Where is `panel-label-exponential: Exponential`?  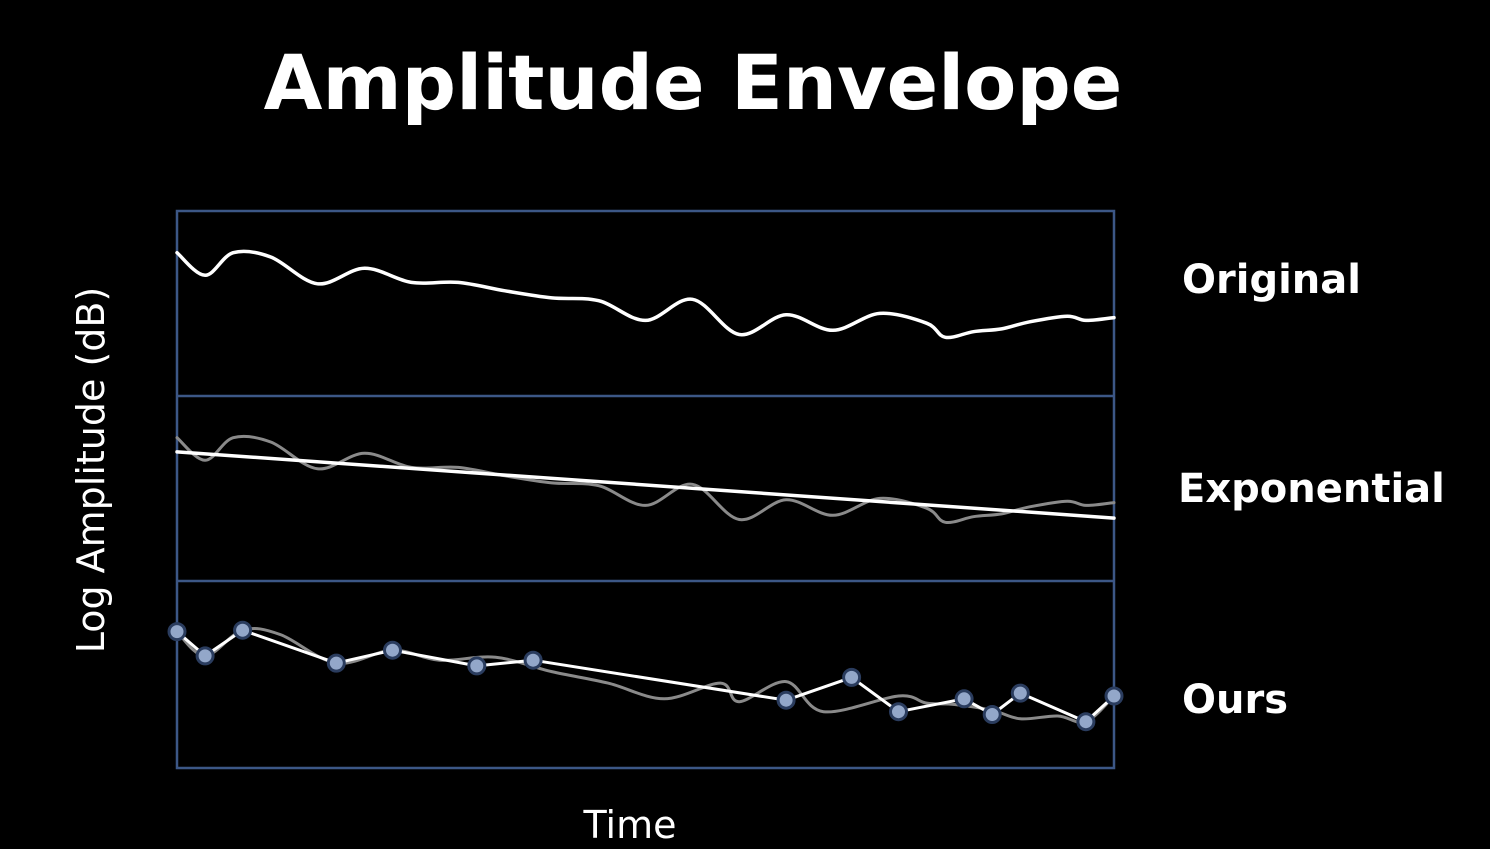
panel-label-exponential: Exponential is located at coordinates (1311, 489).